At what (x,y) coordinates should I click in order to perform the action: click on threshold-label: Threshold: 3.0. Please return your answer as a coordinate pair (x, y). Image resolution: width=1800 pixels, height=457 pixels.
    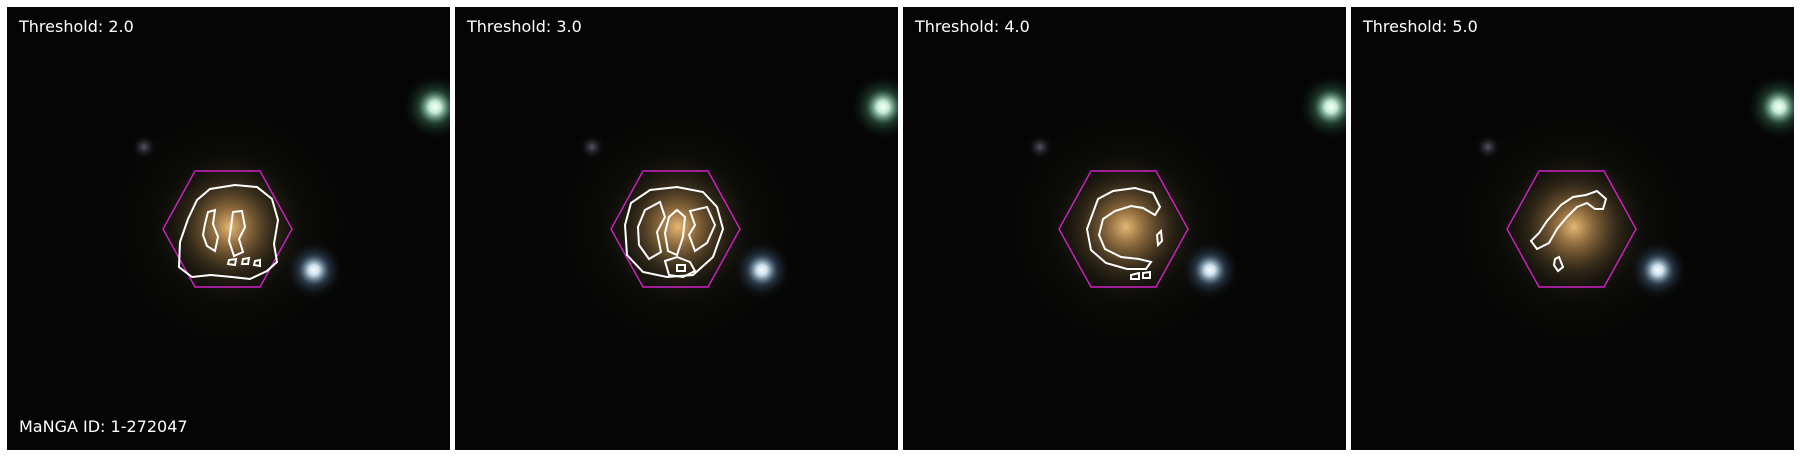
    Looking at the image, I should click on (524, 26).